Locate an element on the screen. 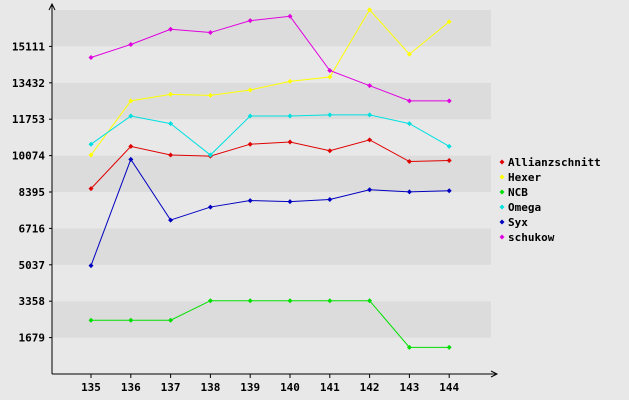 Image resolution: width=629 pixels, height=400 pixels. x-tick-label: 141 is located at coordinates (330, 387).